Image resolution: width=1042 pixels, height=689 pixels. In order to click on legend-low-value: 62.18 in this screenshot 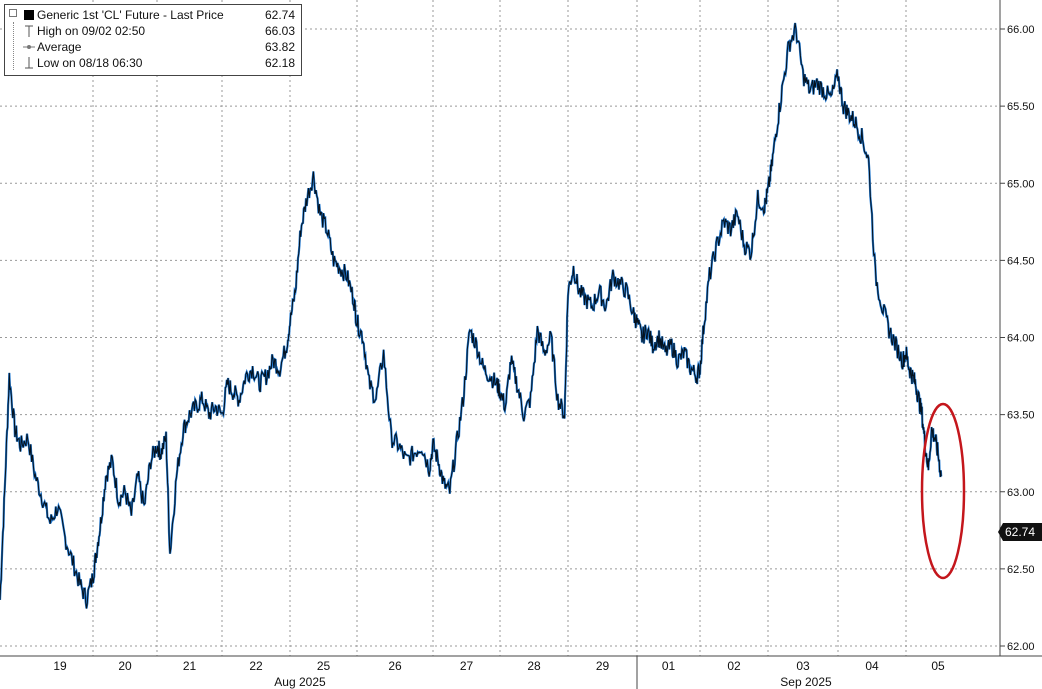, I will do `click(279, 63)`.